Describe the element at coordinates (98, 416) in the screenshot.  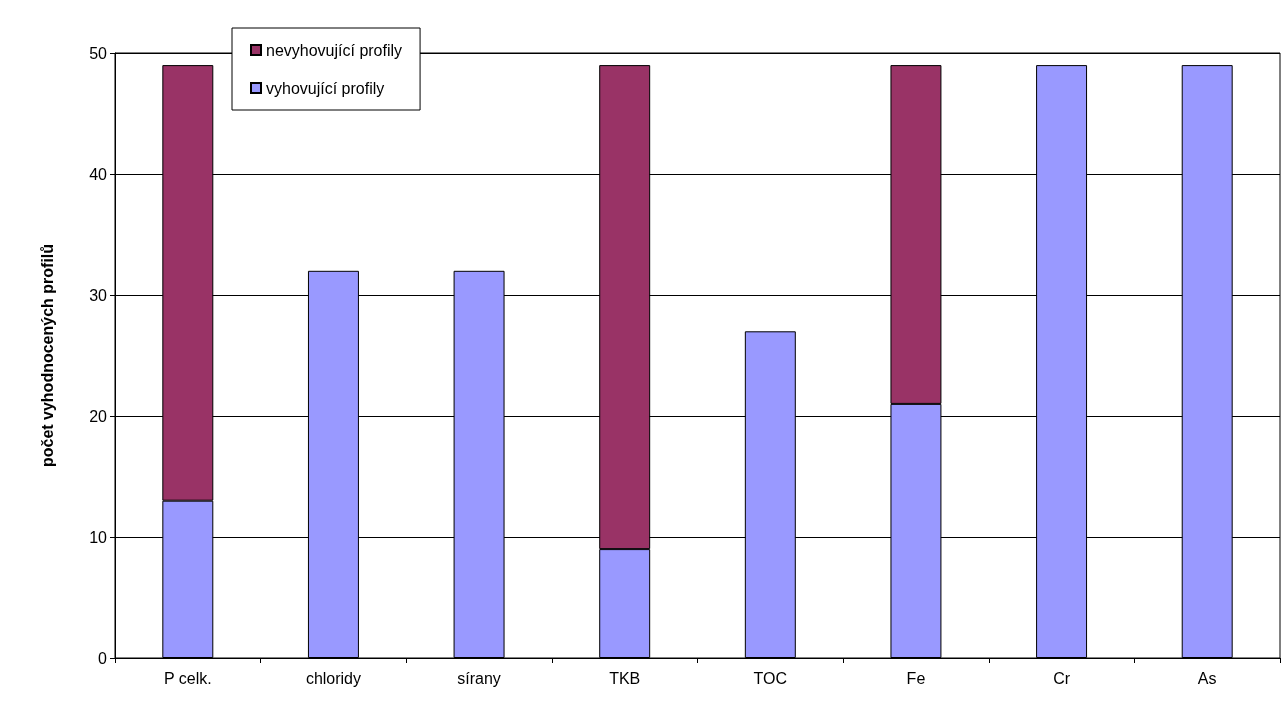
I see `y-tick-label: 20` at that location.